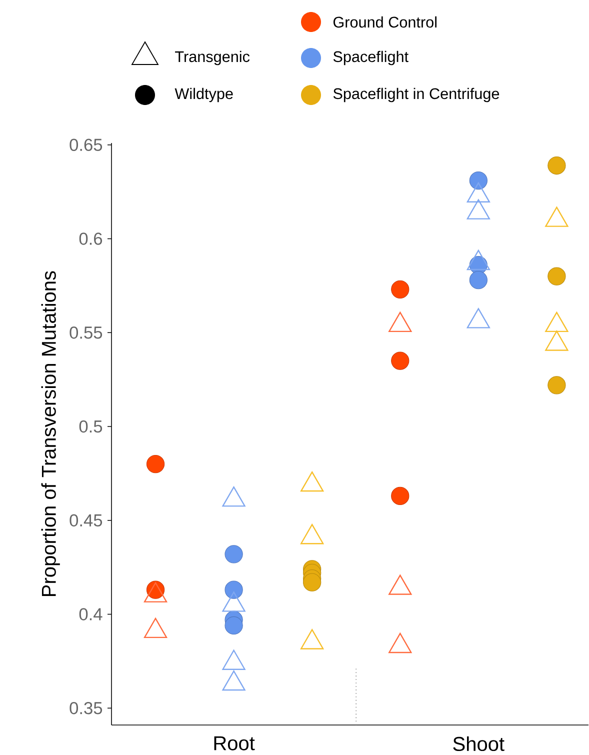  Describe the element at coordinates (234, 743) in the screenshot. I see `x-tick-label: Root` at that location.